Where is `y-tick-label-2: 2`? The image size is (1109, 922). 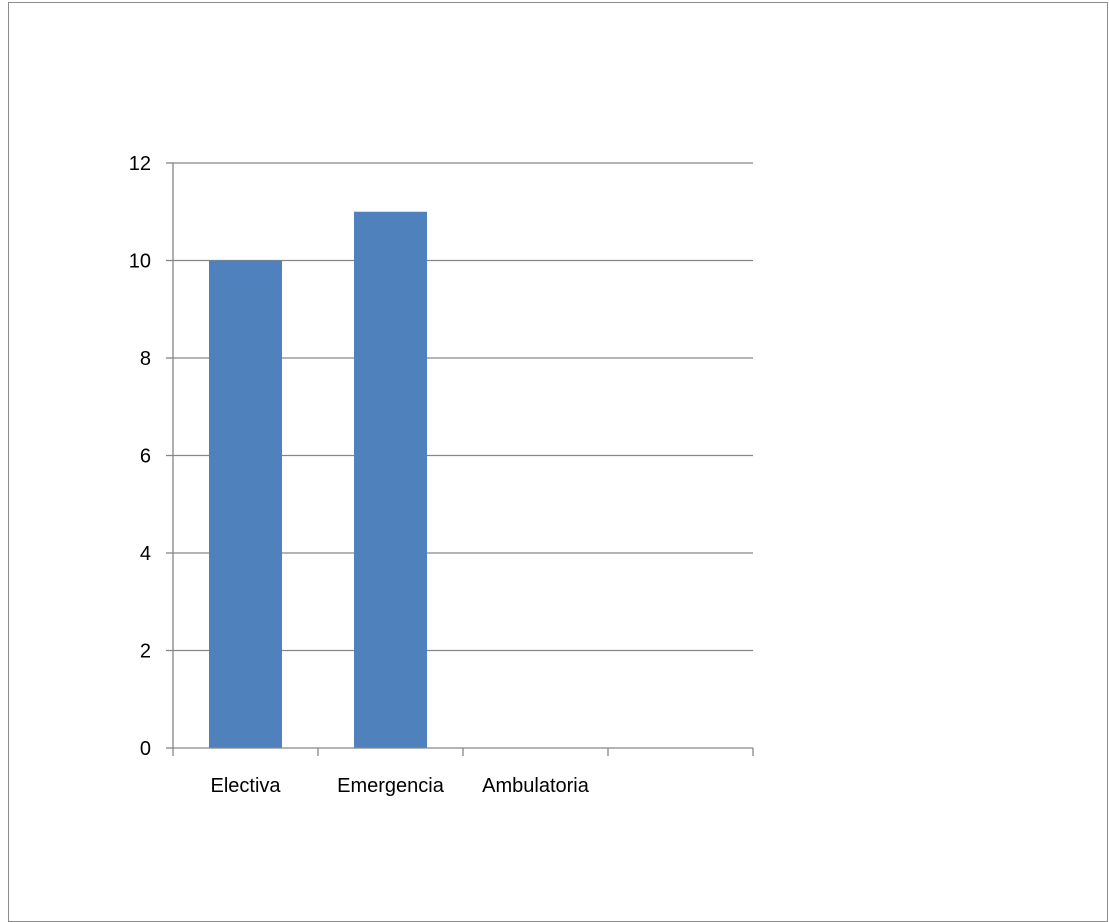 y-tick-label-2: 2 is located at coordinates (145, 652).